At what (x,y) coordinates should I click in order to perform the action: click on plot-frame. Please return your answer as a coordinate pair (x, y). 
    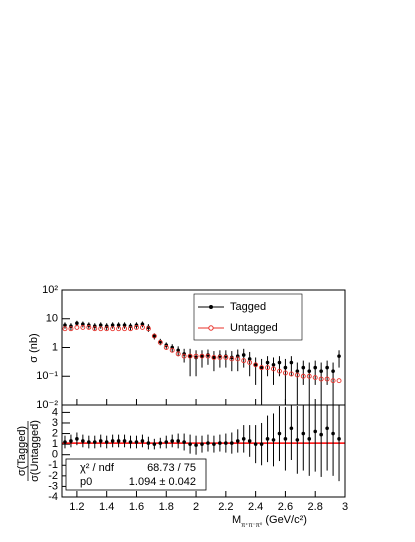
    Looking at the image, I should click on (203, 451).